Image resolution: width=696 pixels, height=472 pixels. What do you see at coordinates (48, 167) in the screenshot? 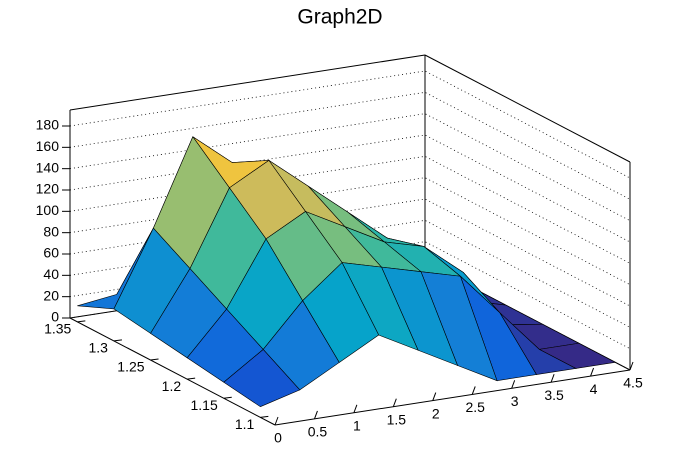
I see `z-tick-label: 140` at bounding box center [48, 167].